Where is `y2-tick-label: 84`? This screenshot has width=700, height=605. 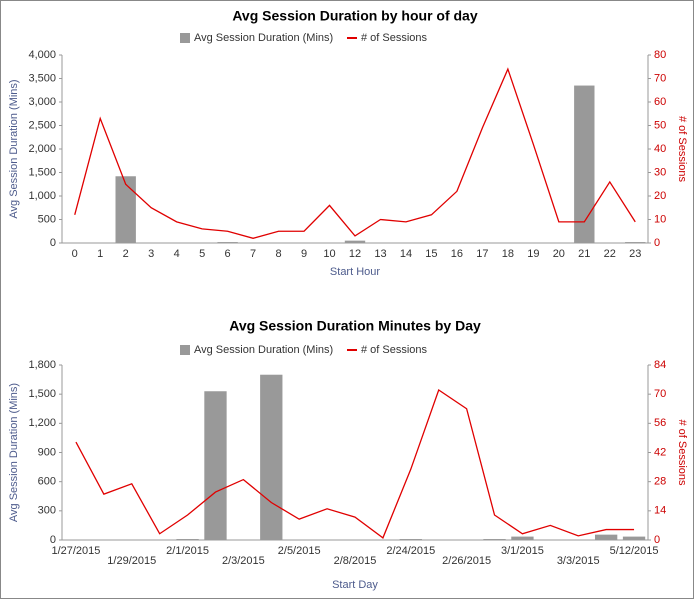 y2-tick-label: 84 is located at coordinates (660, 365).